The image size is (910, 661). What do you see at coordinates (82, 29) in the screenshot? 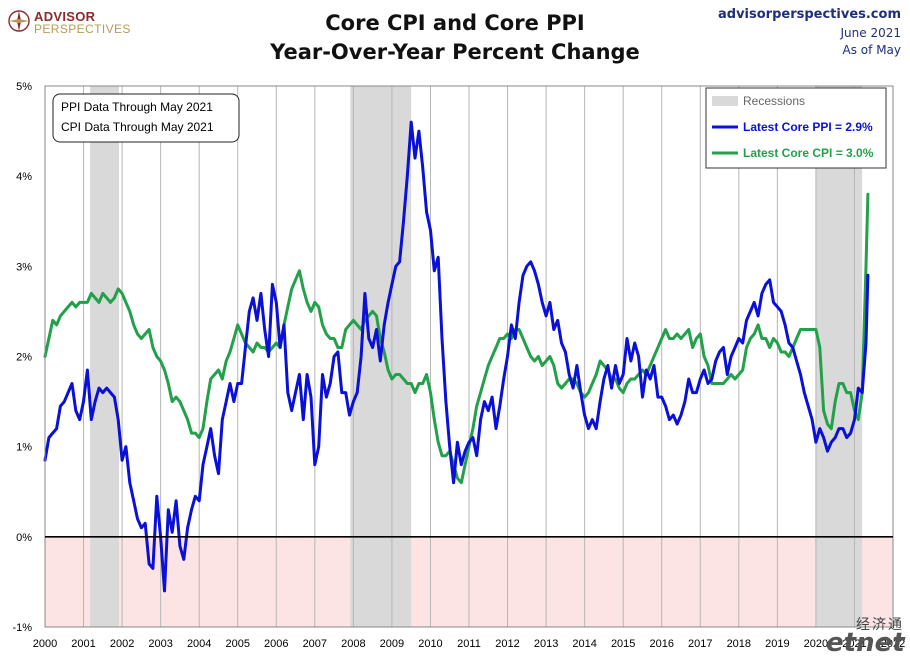
I see `logo-text-bottom: PERSPECTIVES` at bounding box center [82, 29].